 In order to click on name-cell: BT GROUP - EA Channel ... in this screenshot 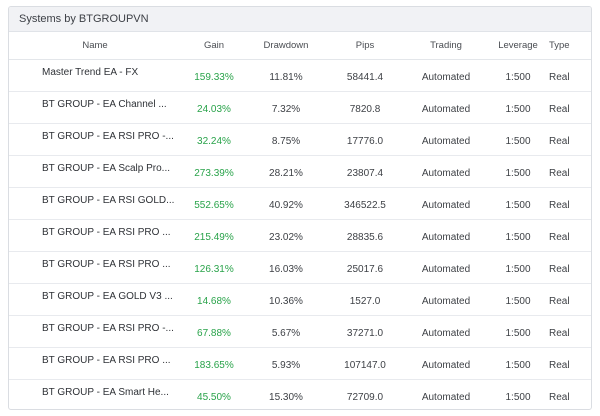, I will do `click(95, 107)`.